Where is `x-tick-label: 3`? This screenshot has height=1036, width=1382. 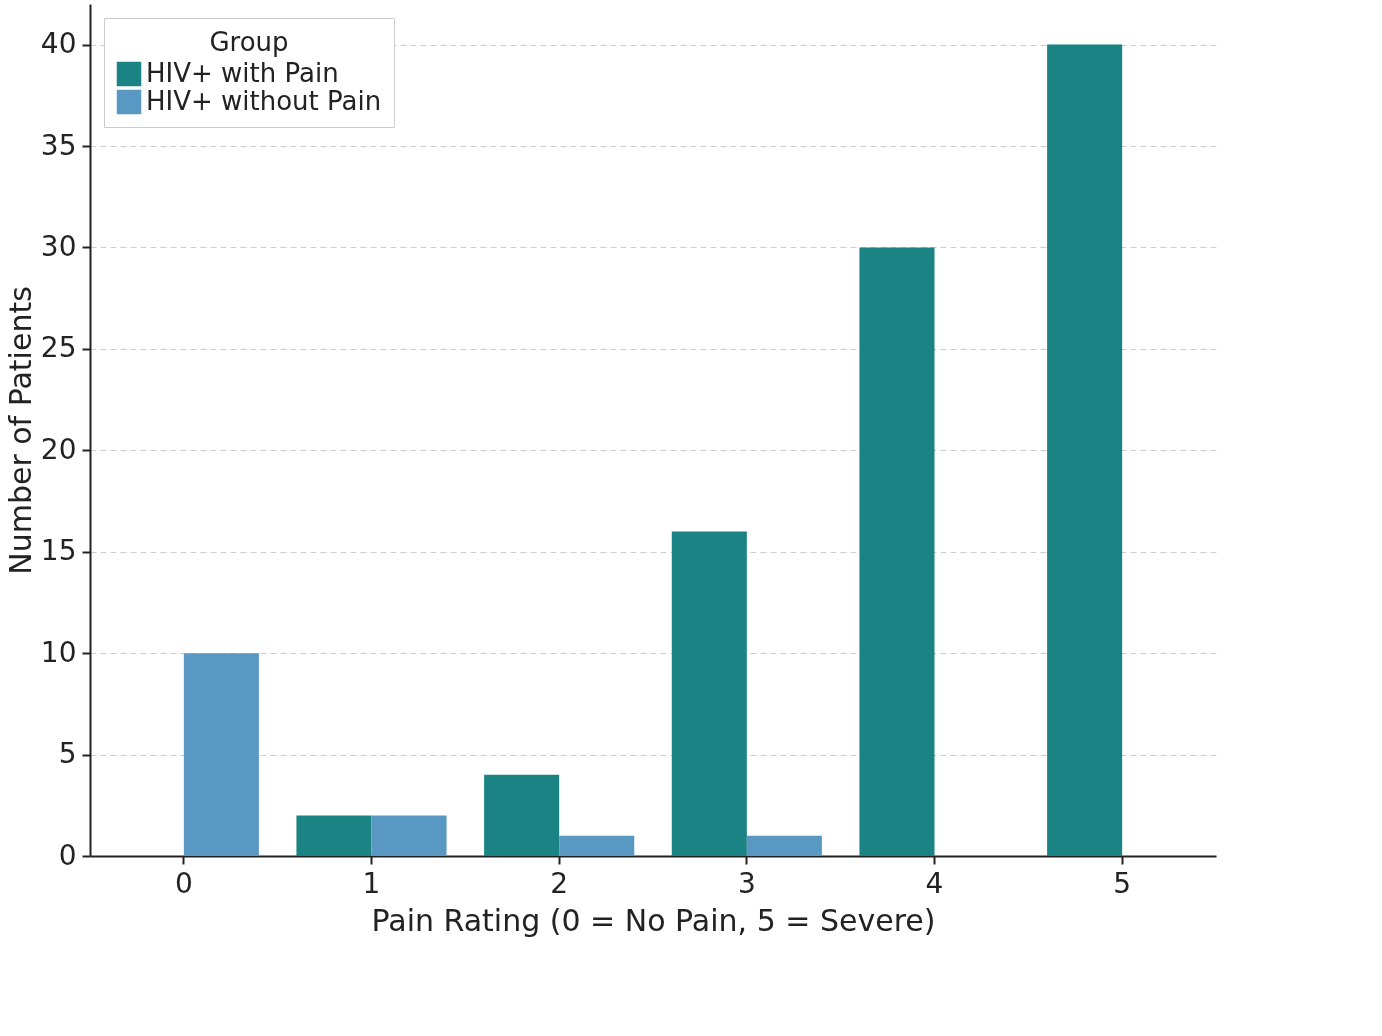
x-tick-label: 3 is located at coordinates (746, 883).